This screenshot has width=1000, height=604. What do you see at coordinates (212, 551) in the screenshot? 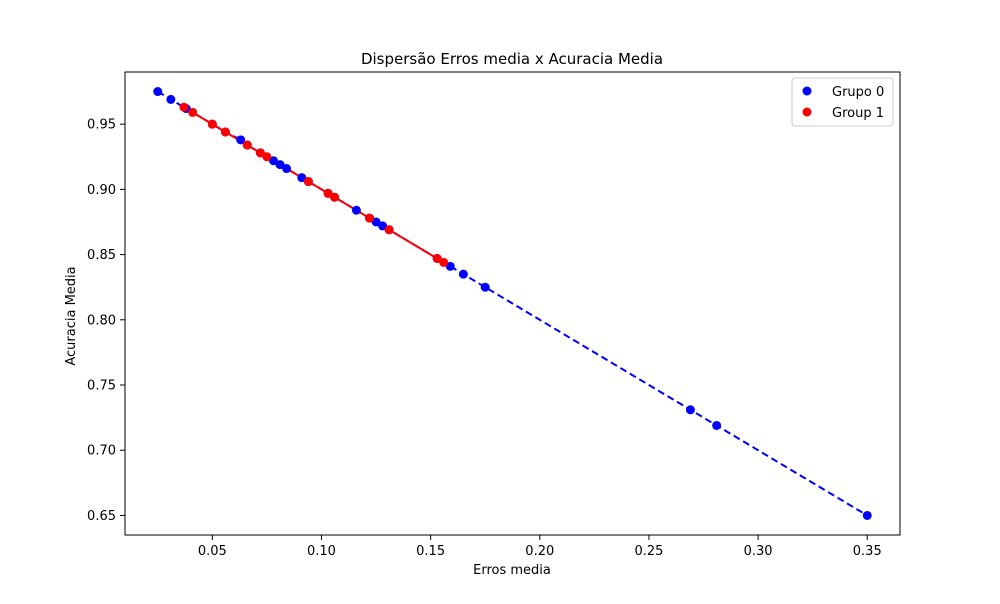
I see `x-tick-label: 0.05` at bounding box center [212, 551].